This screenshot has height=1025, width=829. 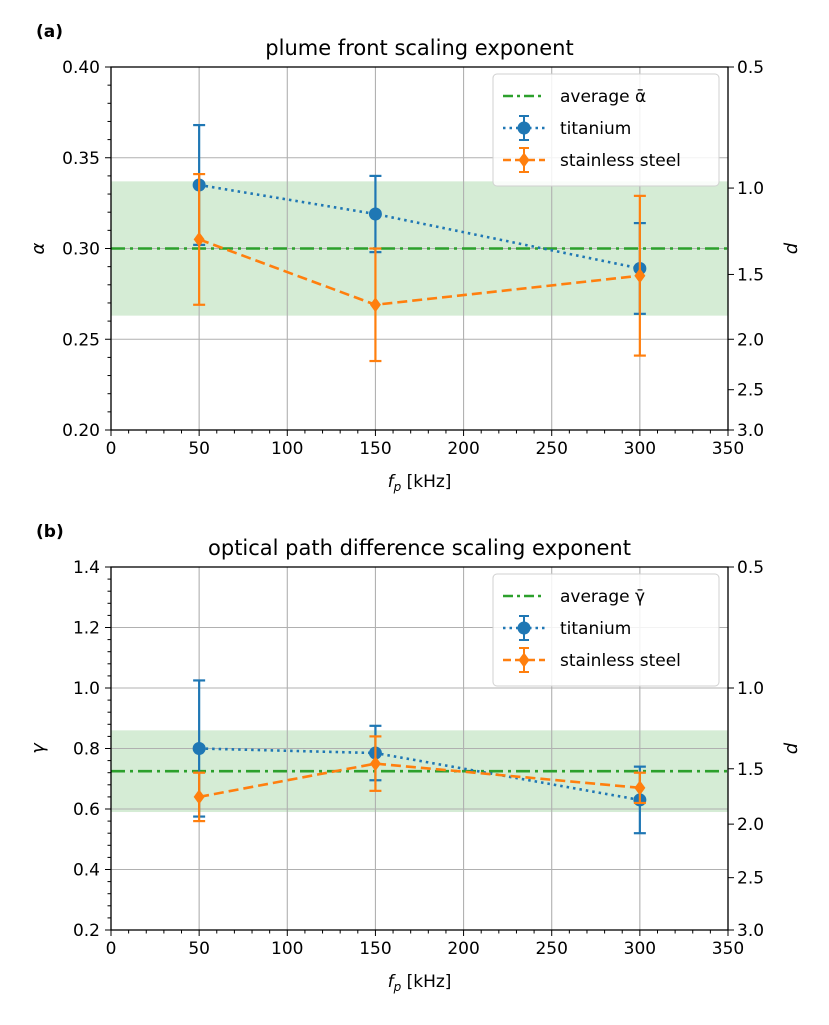 I want to click on series-line, so click(x=419, y=226).